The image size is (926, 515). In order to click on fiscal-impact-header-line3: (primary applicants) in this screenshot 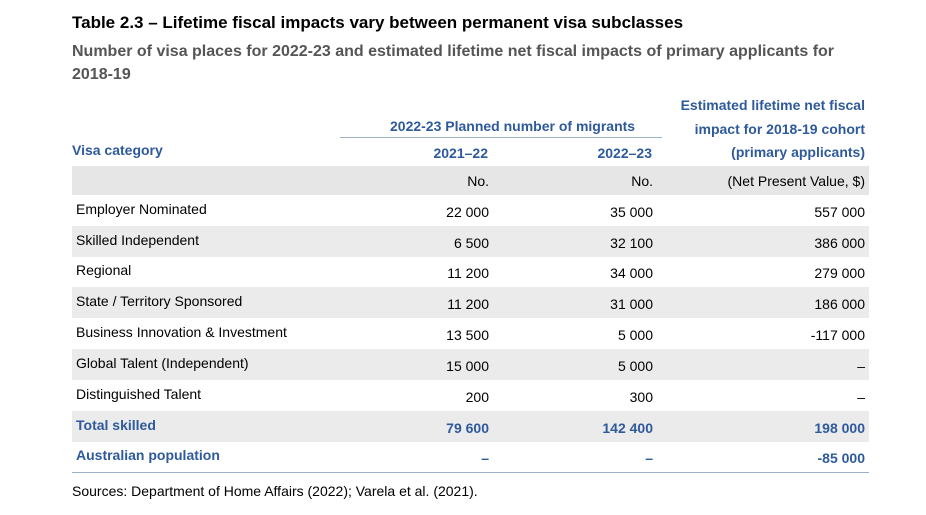, I will do `click(798, 152)`.